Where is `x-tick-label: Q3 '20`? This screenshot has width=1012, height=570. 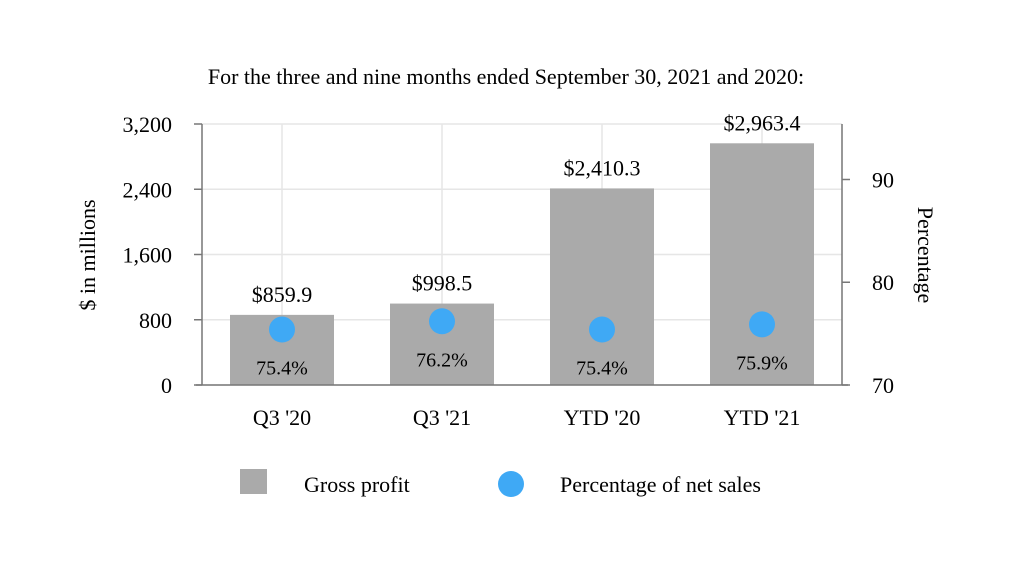
x-tick-label: Q3 '20 is located at coordinates (282, 417).